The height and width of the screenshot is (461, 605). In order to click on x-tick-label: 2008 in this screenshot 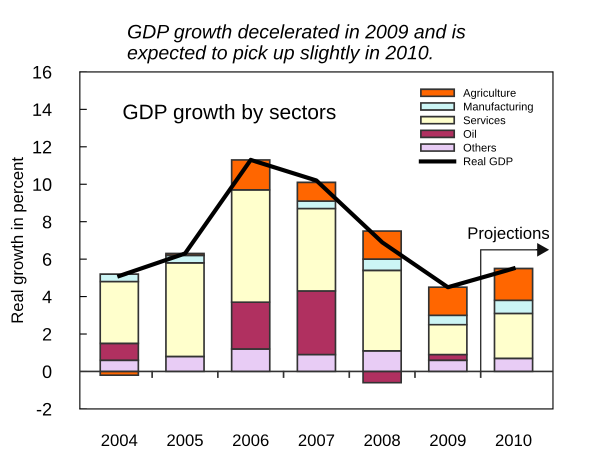, I will do `click(382, 440)`.